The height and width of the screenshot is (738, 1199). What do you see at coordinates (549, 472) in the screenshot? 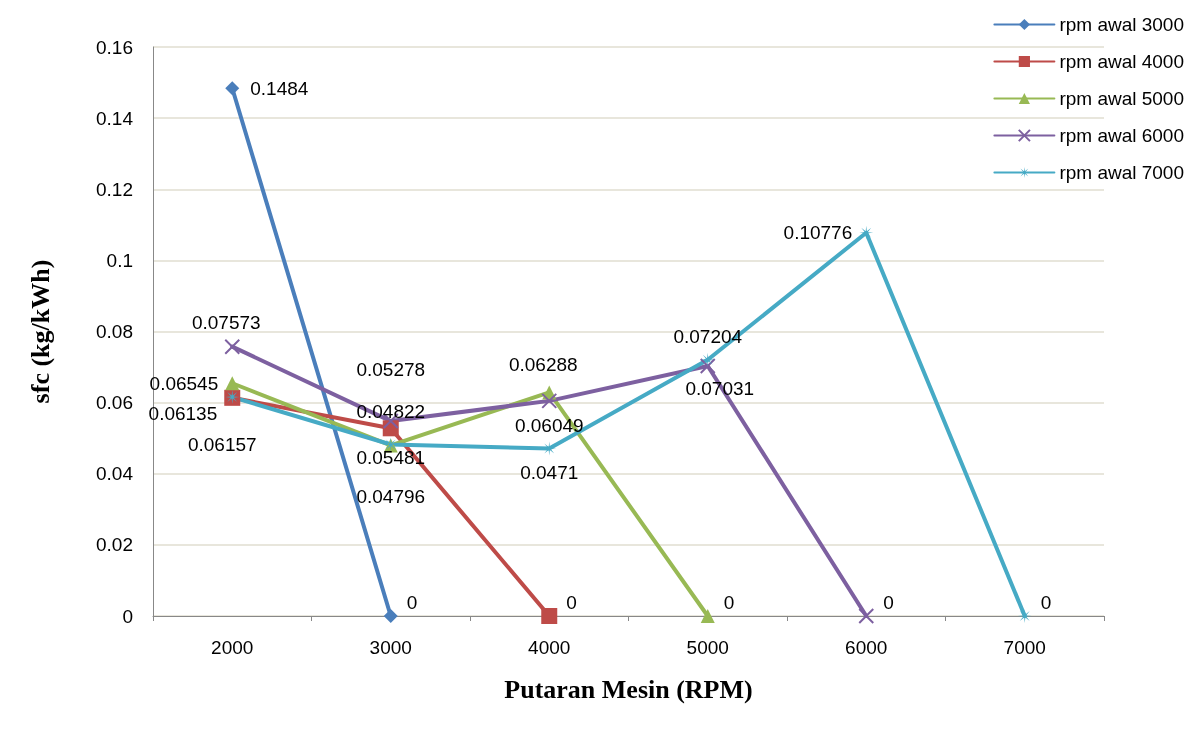
I see `data-label: 0.0471` at bounding box center [549, 472].